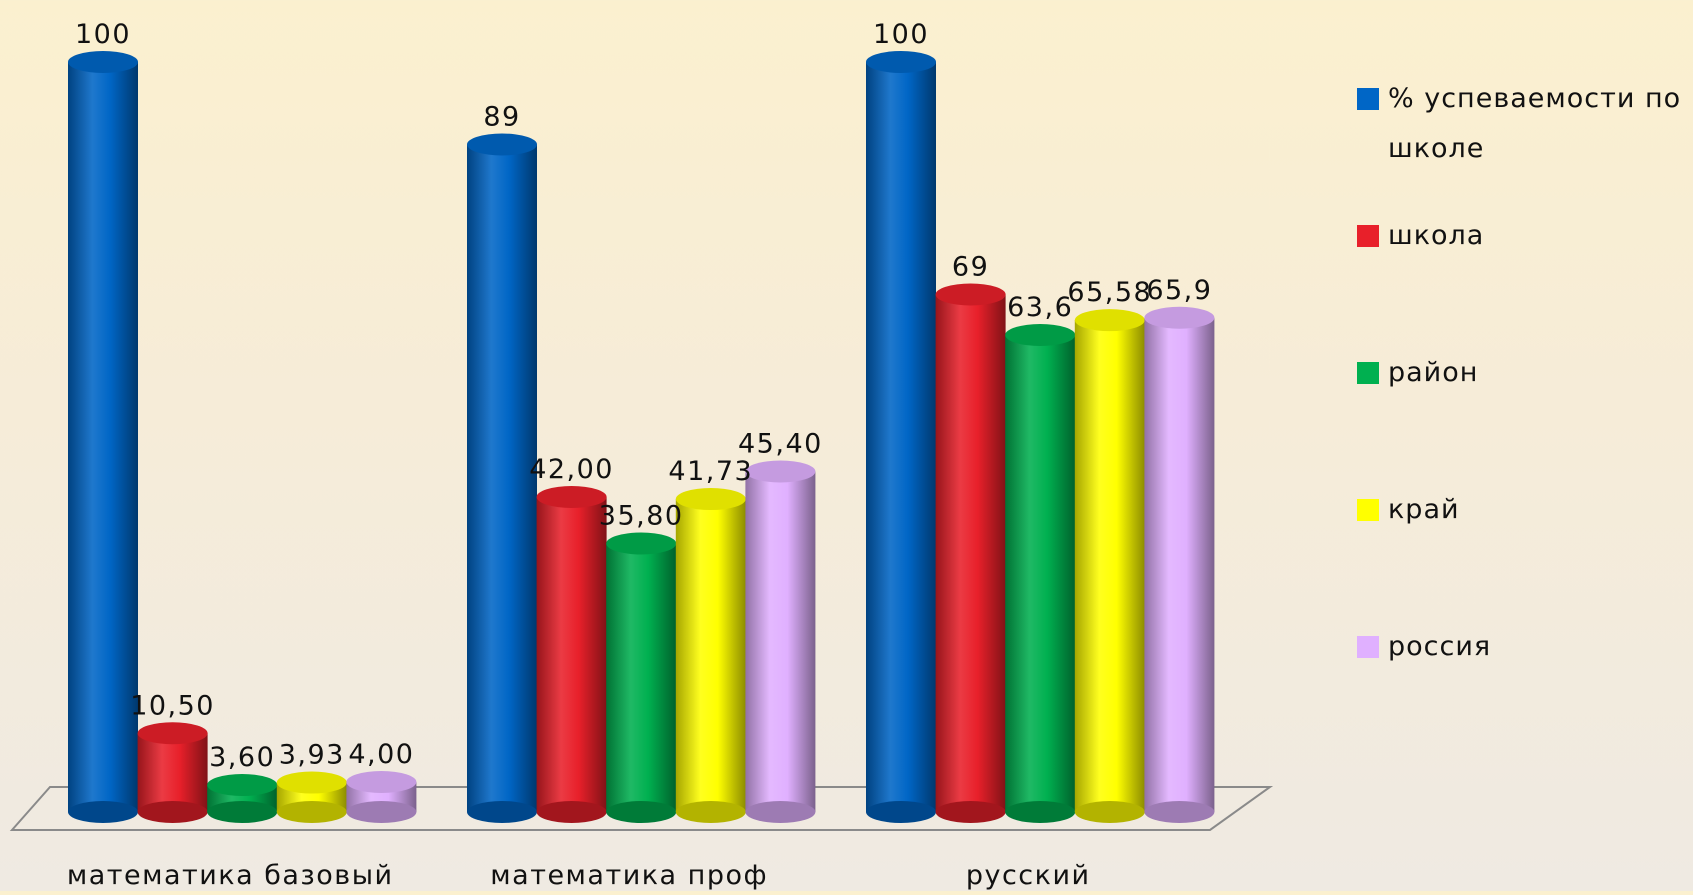  What do you see at coordinates (1028, 875) in the screenshot?
I see `category-label: русский` at bounding box center [1028, 875].